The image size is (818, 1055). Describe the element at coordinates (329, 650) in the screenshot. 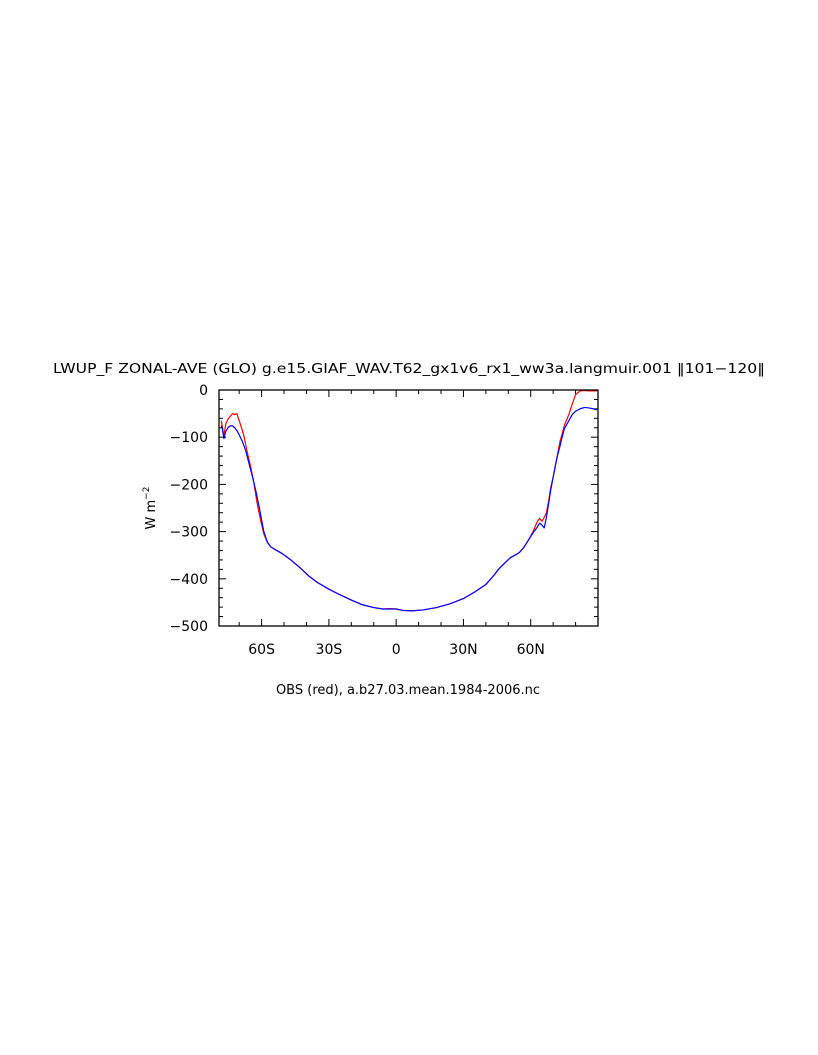

I see `x-tick-label: 30S` at that location.